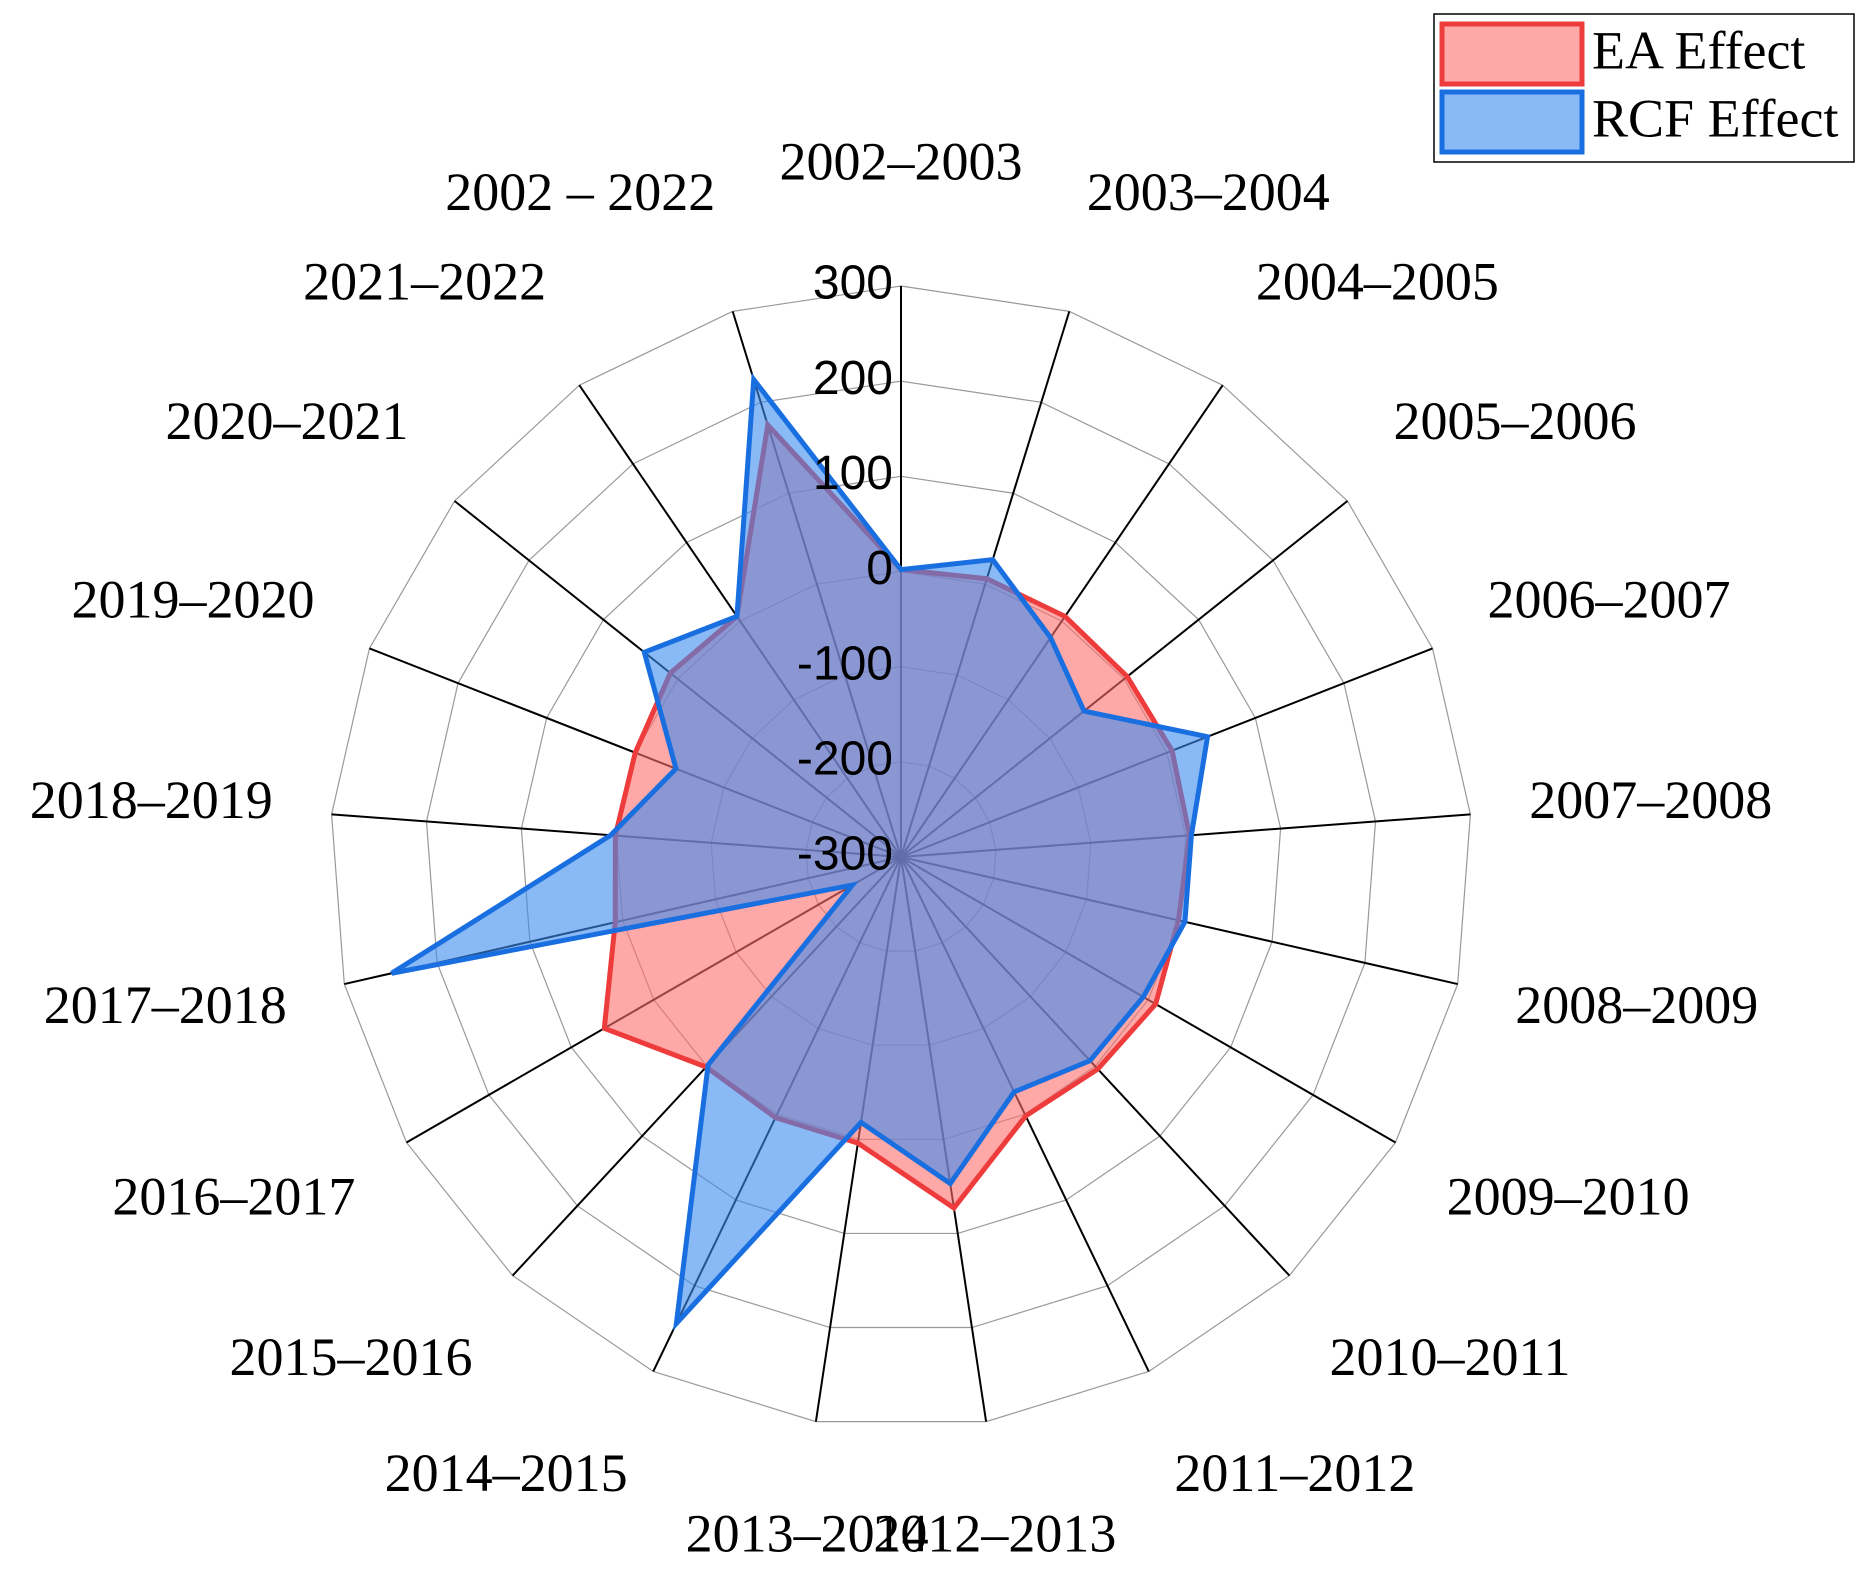 This screenshot has height=1596, width=1871. Describe the element at coordinates (1377, 281) in the screenshot. I see `category-label: 2004–2005` at that location.